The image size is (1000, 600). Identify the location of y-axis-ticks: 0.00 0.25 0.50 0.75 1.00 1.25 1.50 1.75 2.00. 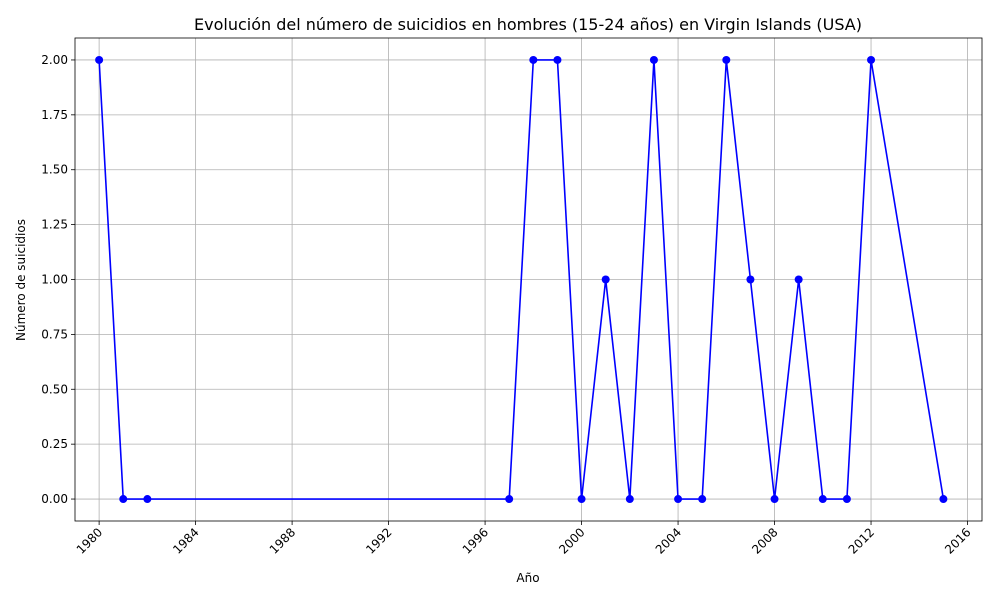
(58, 279).